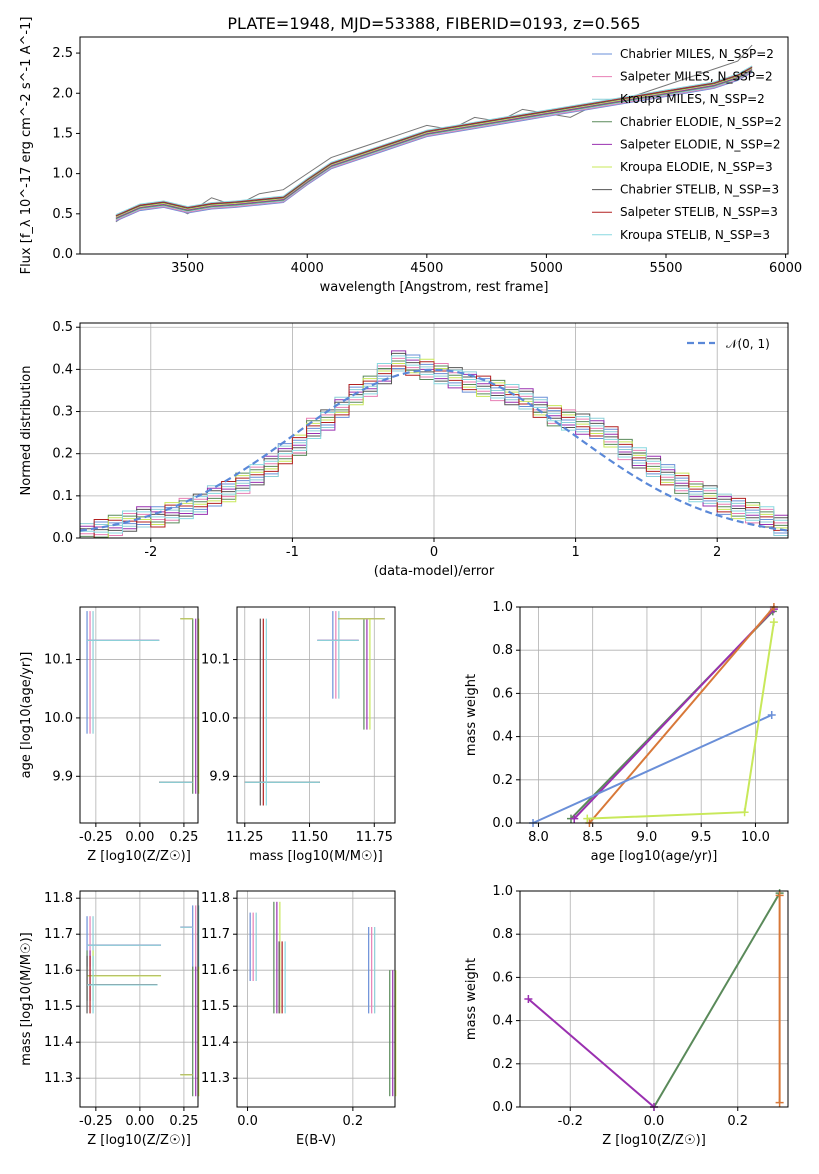 The height and width of the screenshot is (1174, 819). What do you see at coordinates (58, 1006) in the screenshot?
I see `y-tick-label: 11.5` at bounding box center [58, 1006].